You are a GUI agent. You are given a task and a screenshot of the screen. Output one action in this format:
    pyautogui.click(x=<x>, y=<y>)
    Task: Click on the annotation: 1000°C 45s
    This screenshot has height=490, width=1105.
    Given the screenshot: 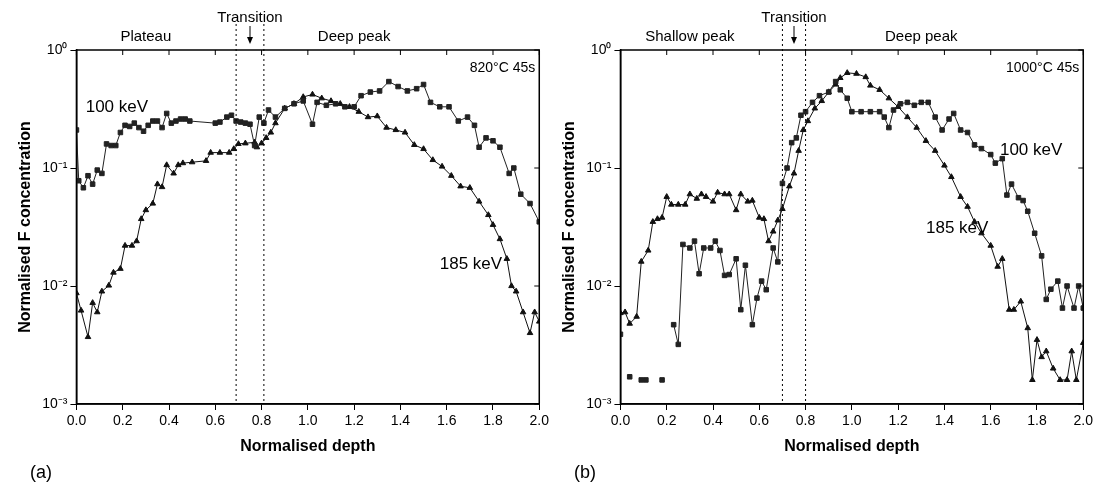 What is the action you would take?
    pyautogui.click(x=1042, y=67)
    